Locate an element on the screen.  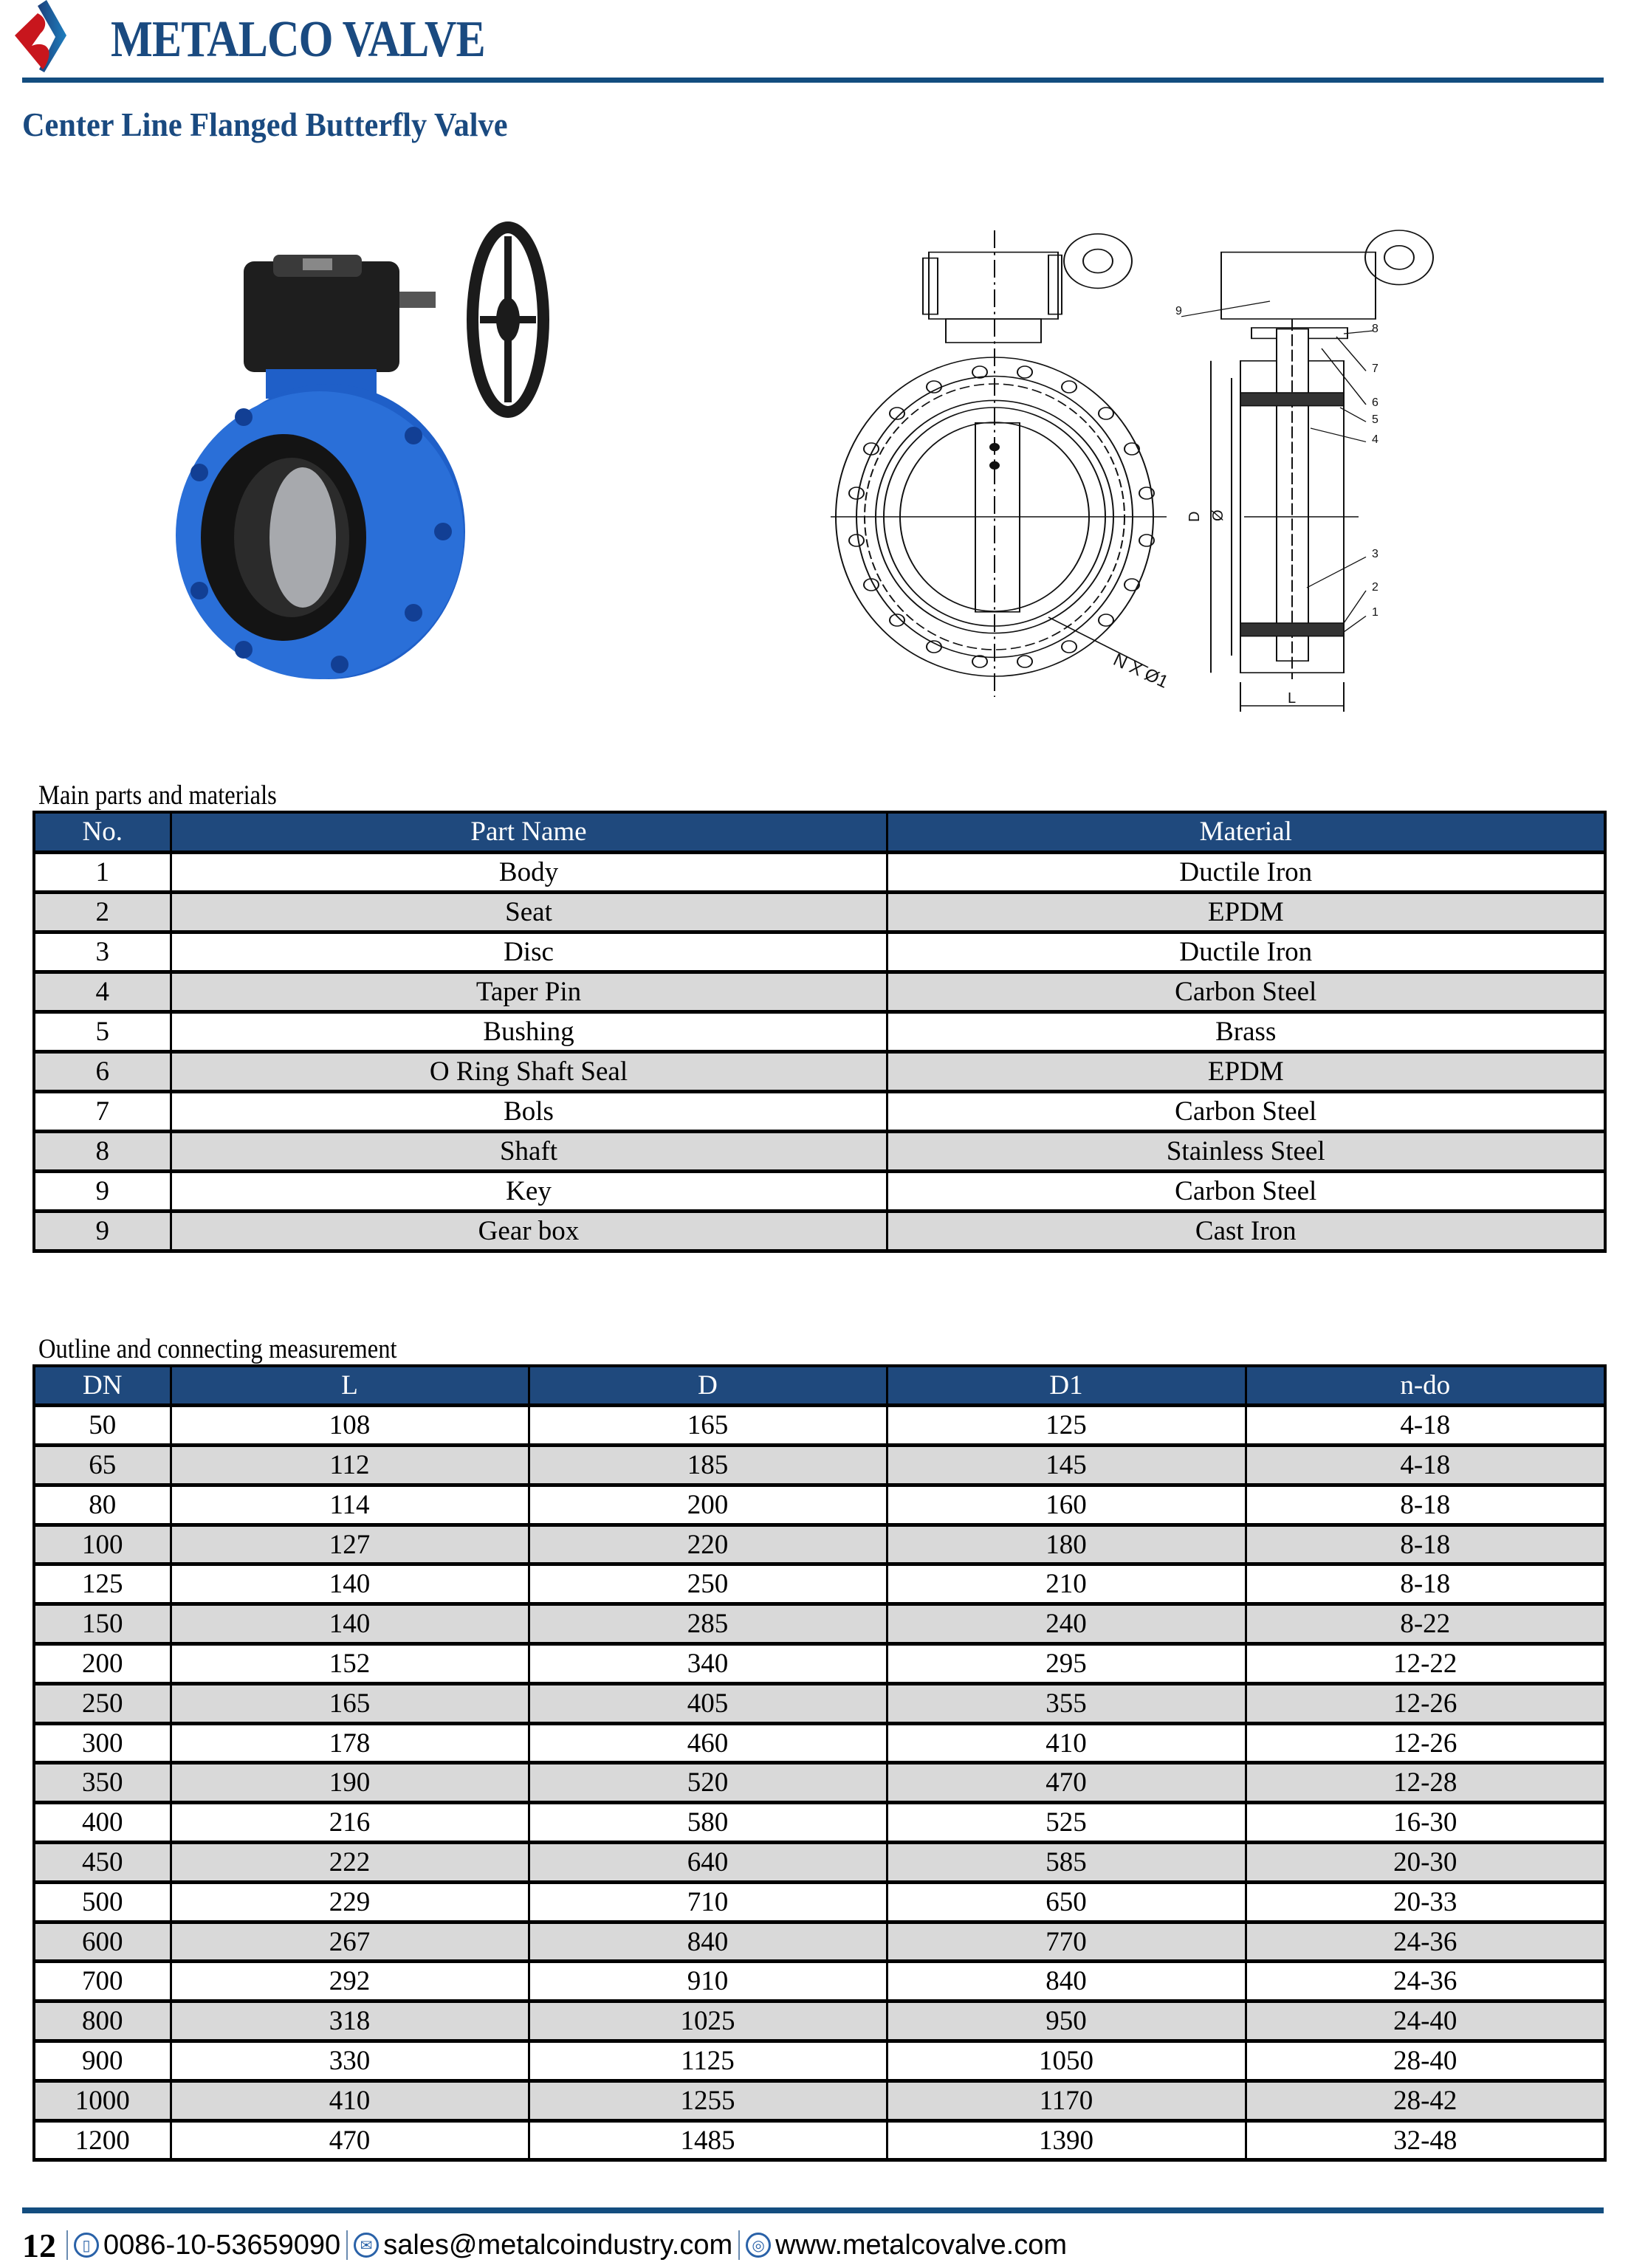
cell-l: 267 is located at coordinates (349, 1943).